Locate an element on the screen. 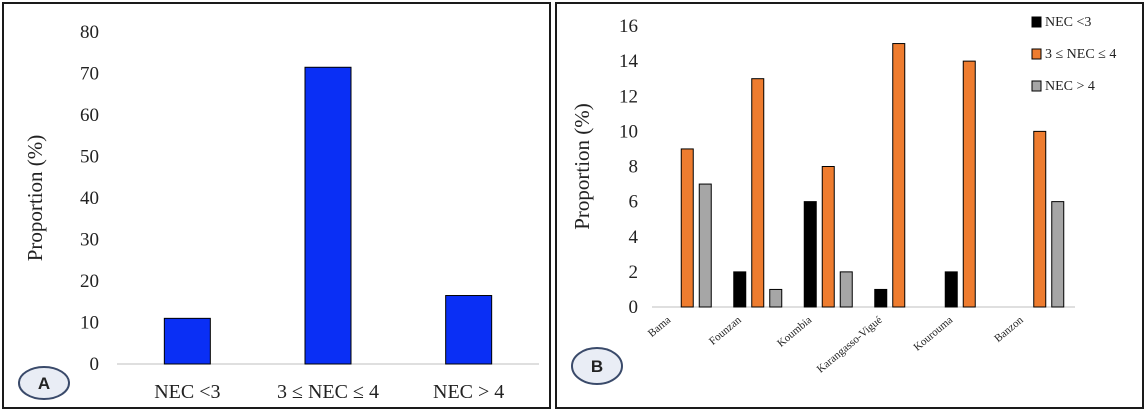 This screenshot has width=1146, height=411. y-tick-label: 14 is located at coordinates (629, 61).